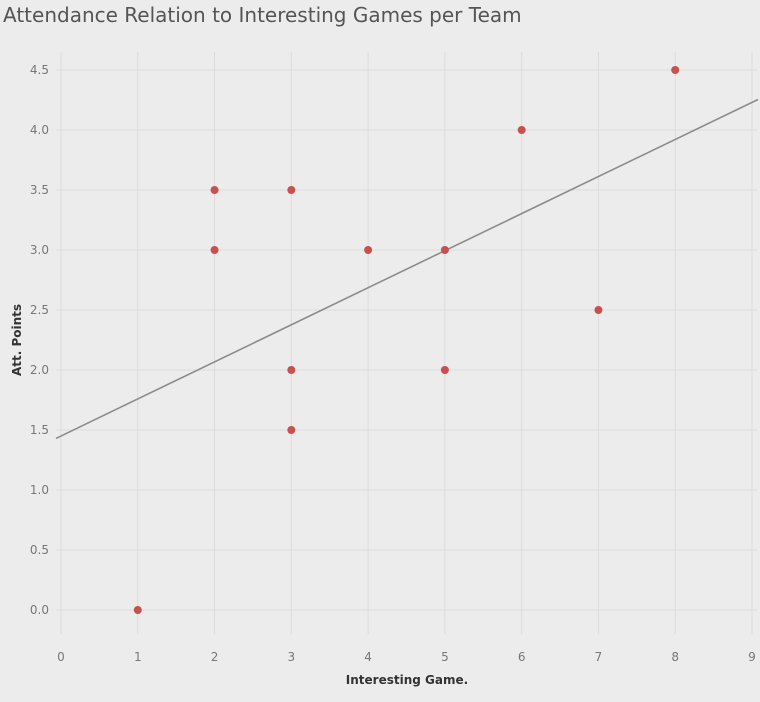 This screenshot has height=702, width=760. What do you see at coordinates (39, 70) in the screenshot?
I see `y-tick-label: 4.5` at bounding box center [39, 70].